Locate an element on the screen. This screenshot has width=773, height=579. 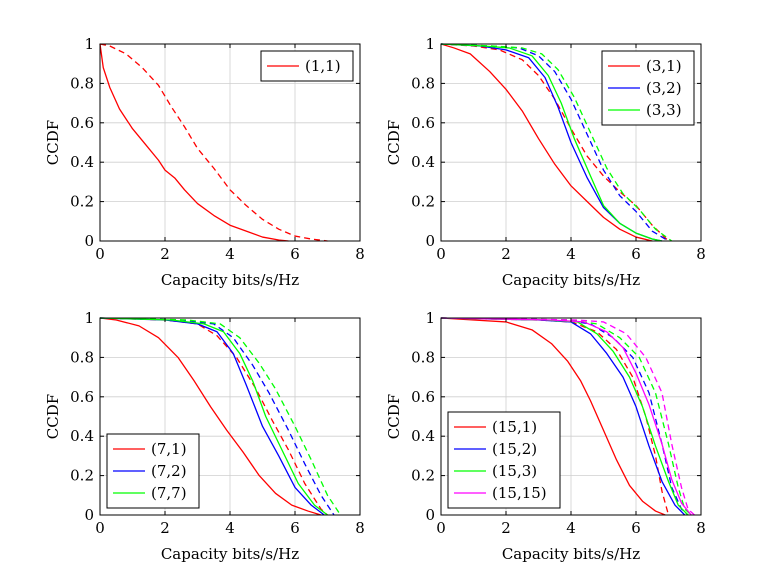
legend: (3,1) (3,2) (3,3) is located at coordinates (648, 88).